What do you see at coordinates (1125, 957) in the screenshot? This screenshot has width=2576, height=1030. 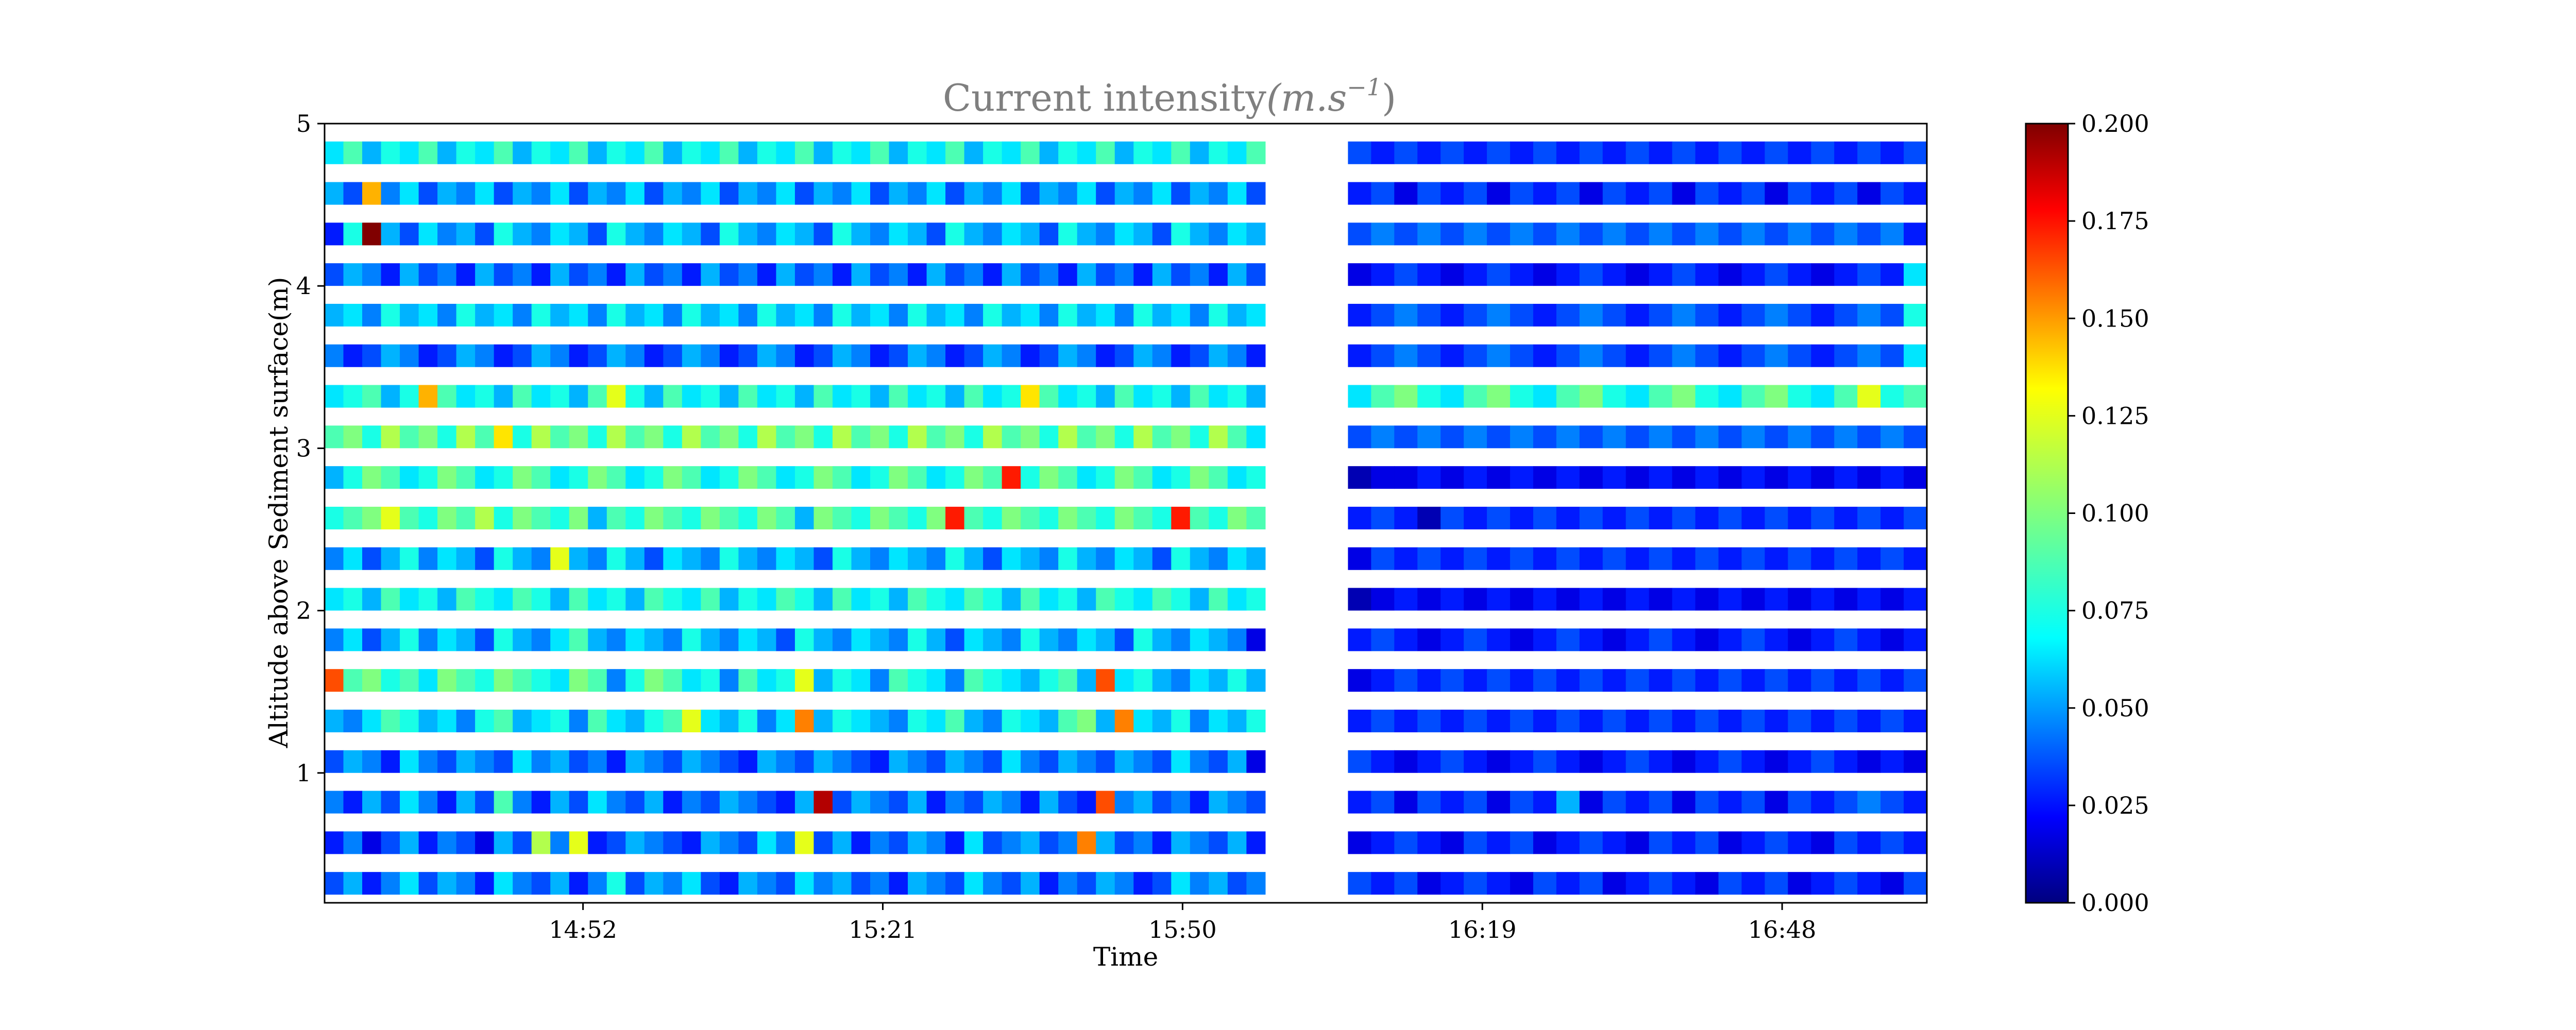 I see `x-axis-label: Time` at bounding box center [1125, 957].